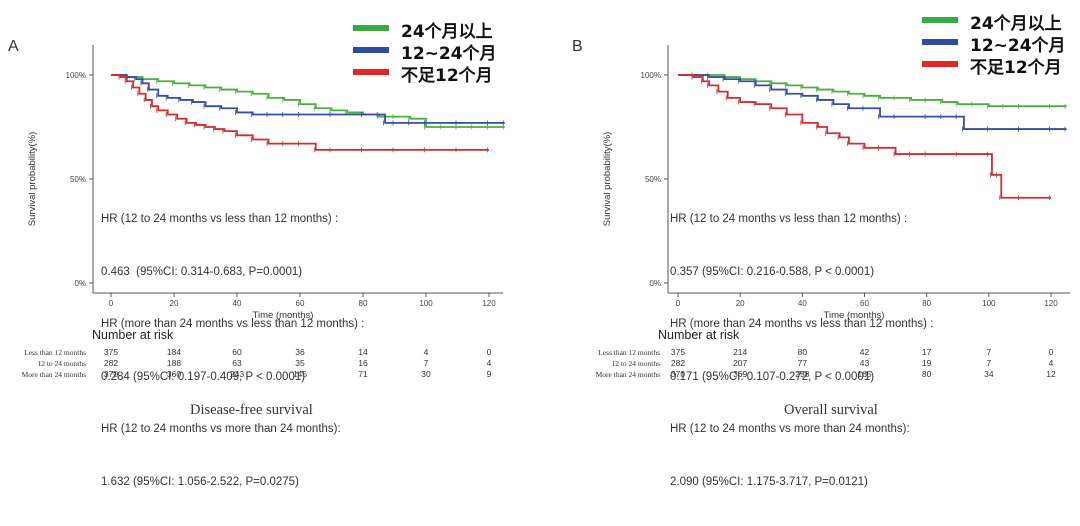 This screenshot has width=1080, height=526. I want to click on number-at-risk-cell: 188, so click(174, 363).